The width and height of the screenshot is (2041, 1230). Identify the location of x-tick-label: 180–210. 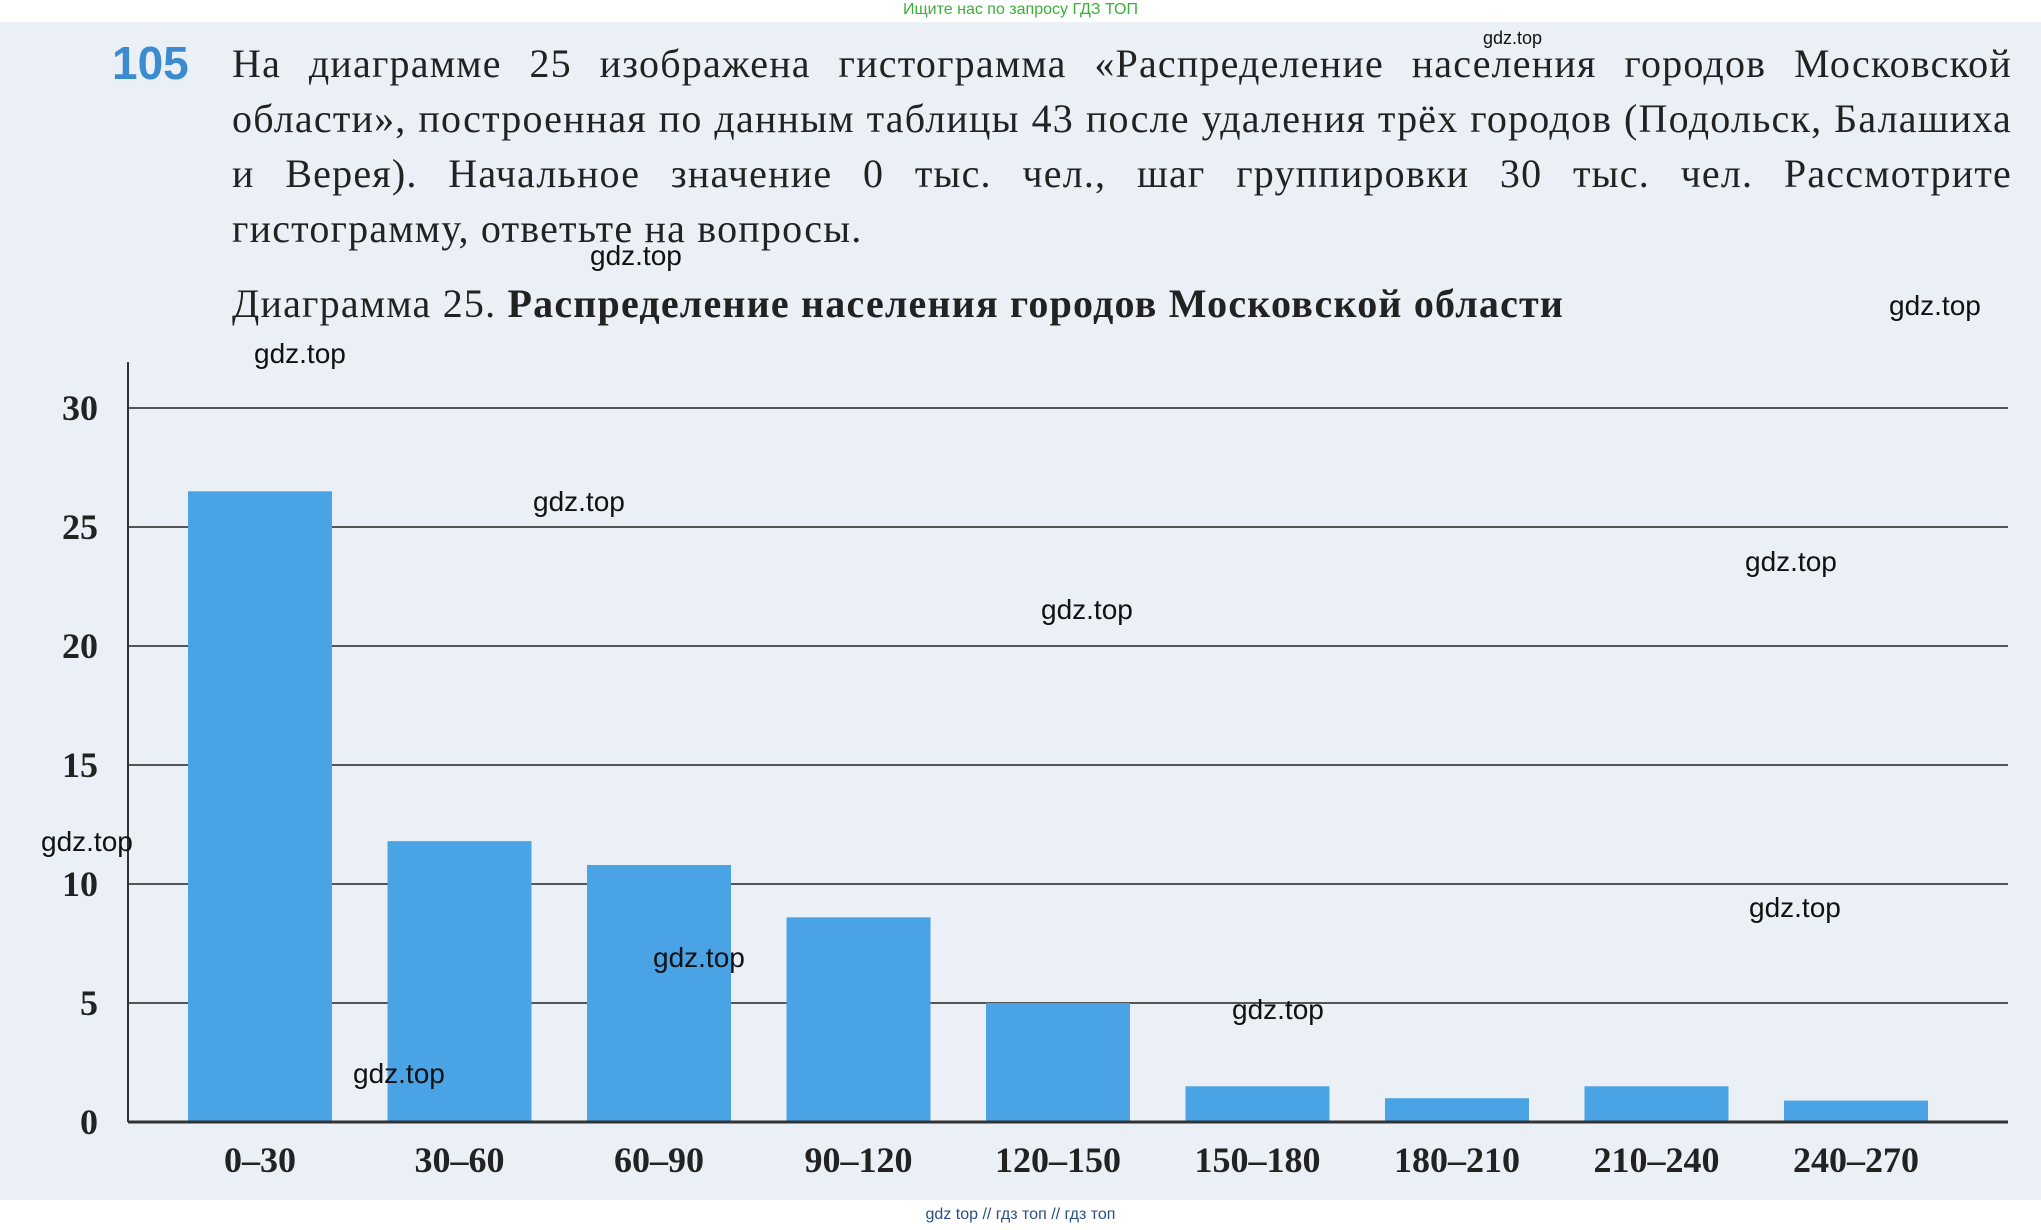
(1457, 1160).